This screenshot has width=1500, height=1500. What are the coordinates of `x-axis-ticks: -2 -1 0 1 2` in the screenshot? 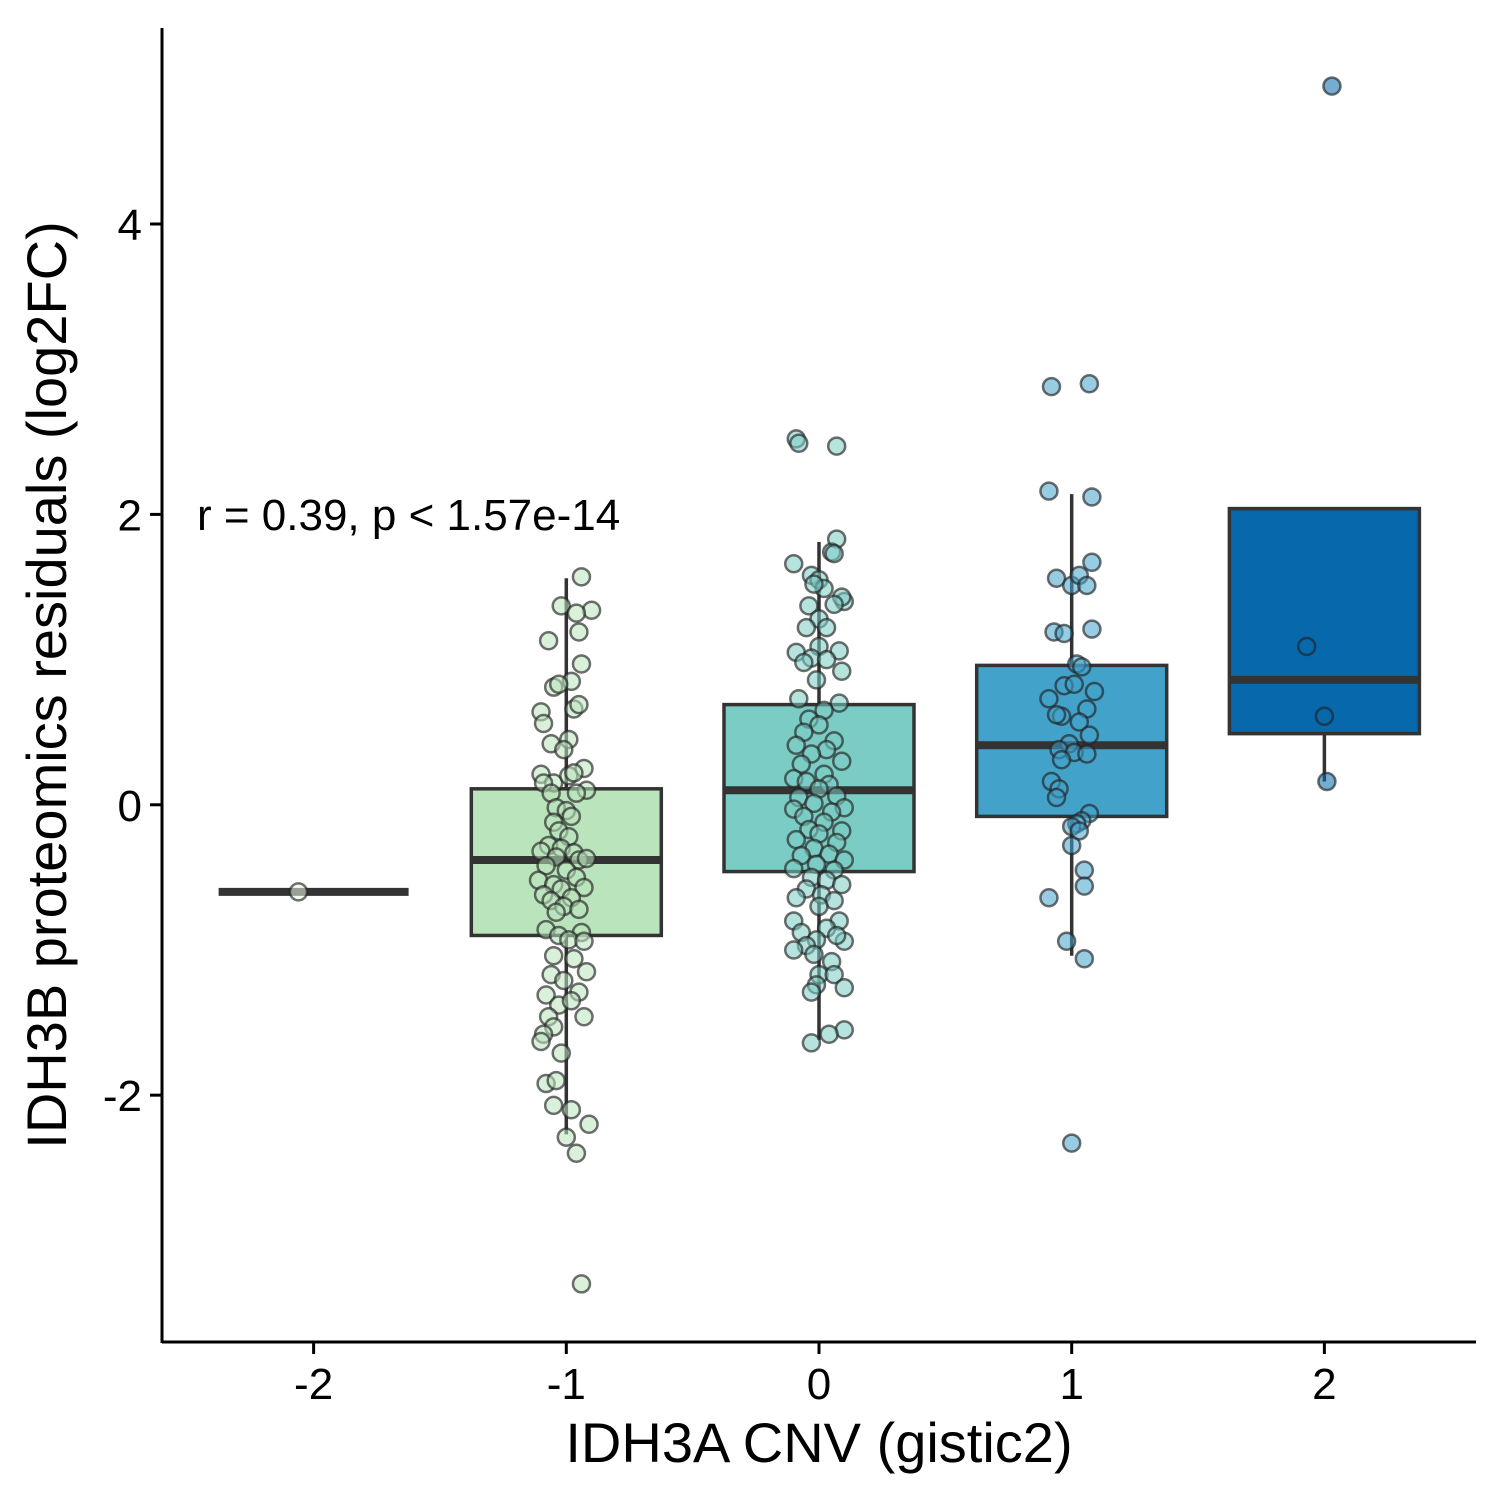 It's located at (815, 1375).